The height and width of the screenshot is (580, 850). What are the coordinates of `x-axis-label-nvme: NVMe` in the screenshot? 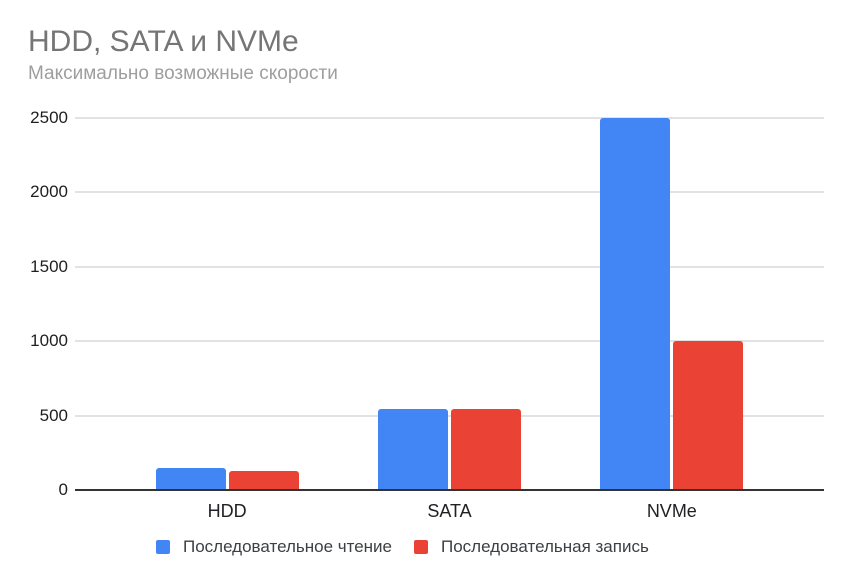 It's located at (671, 511).